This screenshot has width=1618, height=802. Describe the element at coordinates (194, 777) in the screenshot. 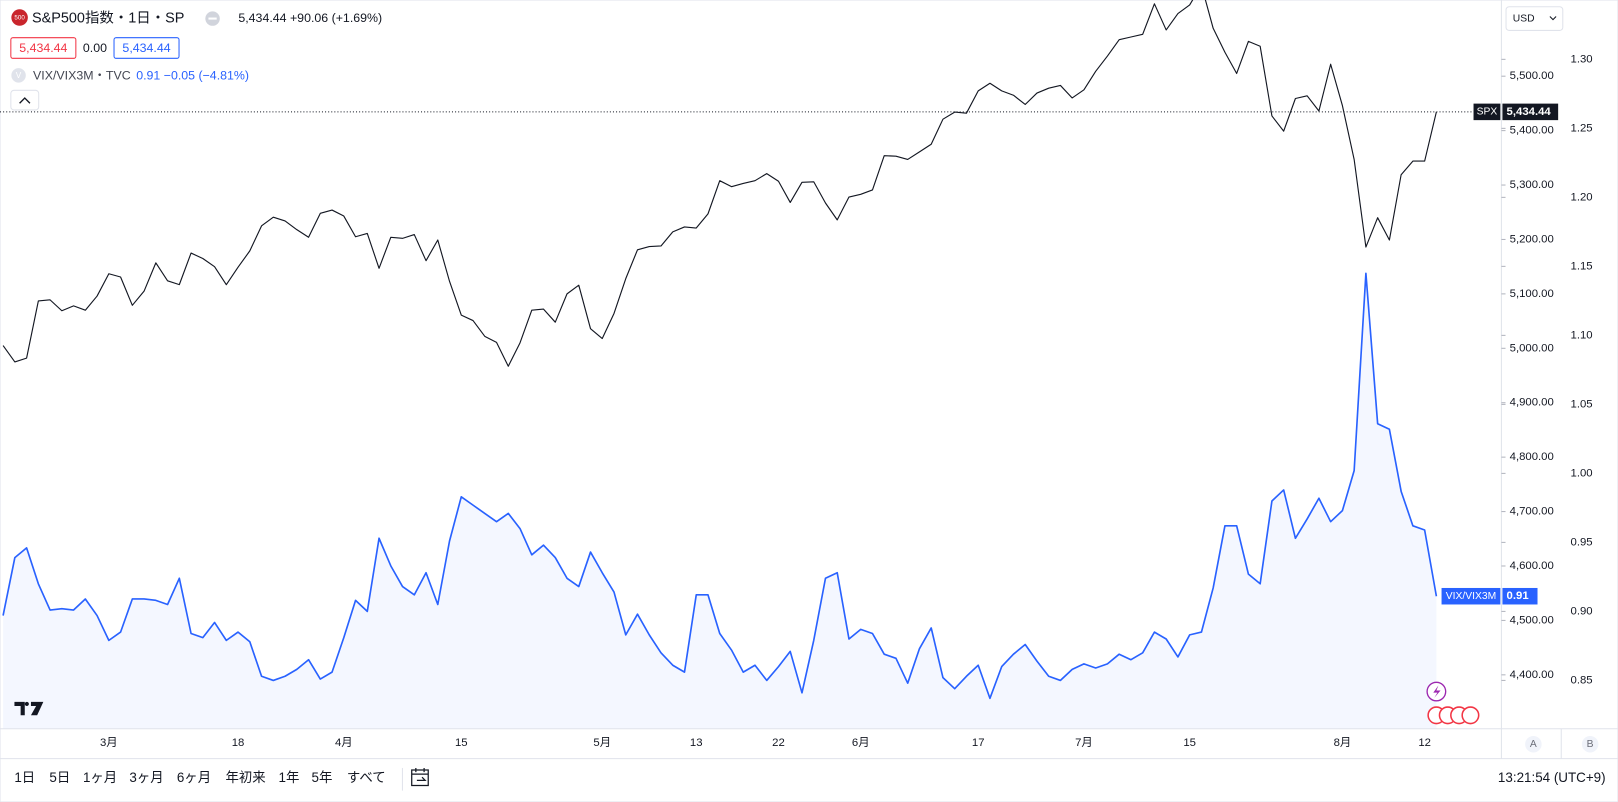

I see `range-button: 6ヶ月` at that location.